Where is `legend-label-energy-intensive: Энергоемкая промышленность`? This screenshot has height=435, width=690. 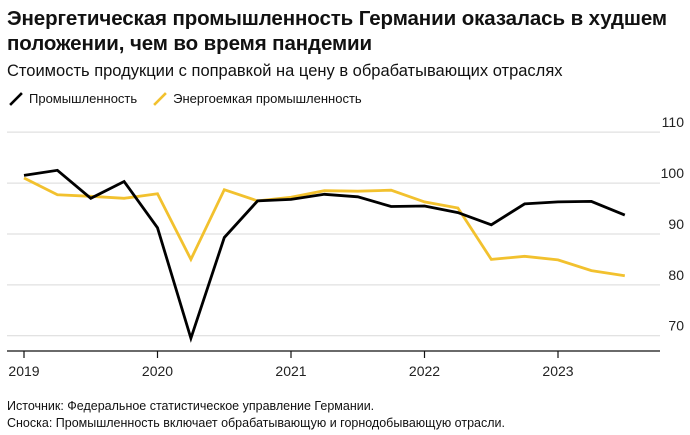
legend-label-energy-intensive: Энергоемкая промышленность is located at coordinates (267, 98).